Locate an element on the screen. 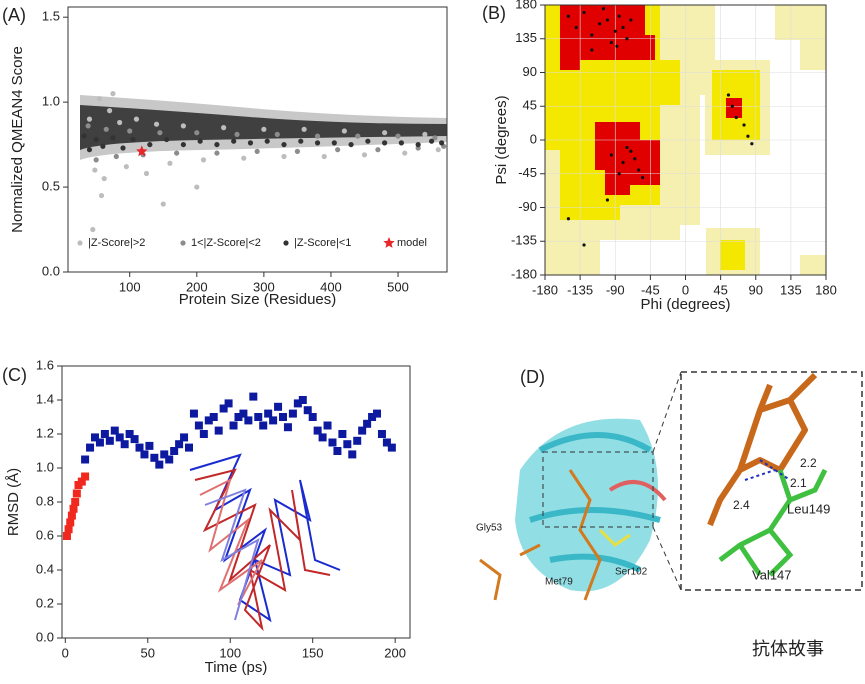 The height and width of the screenshot is (684, 865). y-tick-label: 0.5 is located at coordinates (51, 186).